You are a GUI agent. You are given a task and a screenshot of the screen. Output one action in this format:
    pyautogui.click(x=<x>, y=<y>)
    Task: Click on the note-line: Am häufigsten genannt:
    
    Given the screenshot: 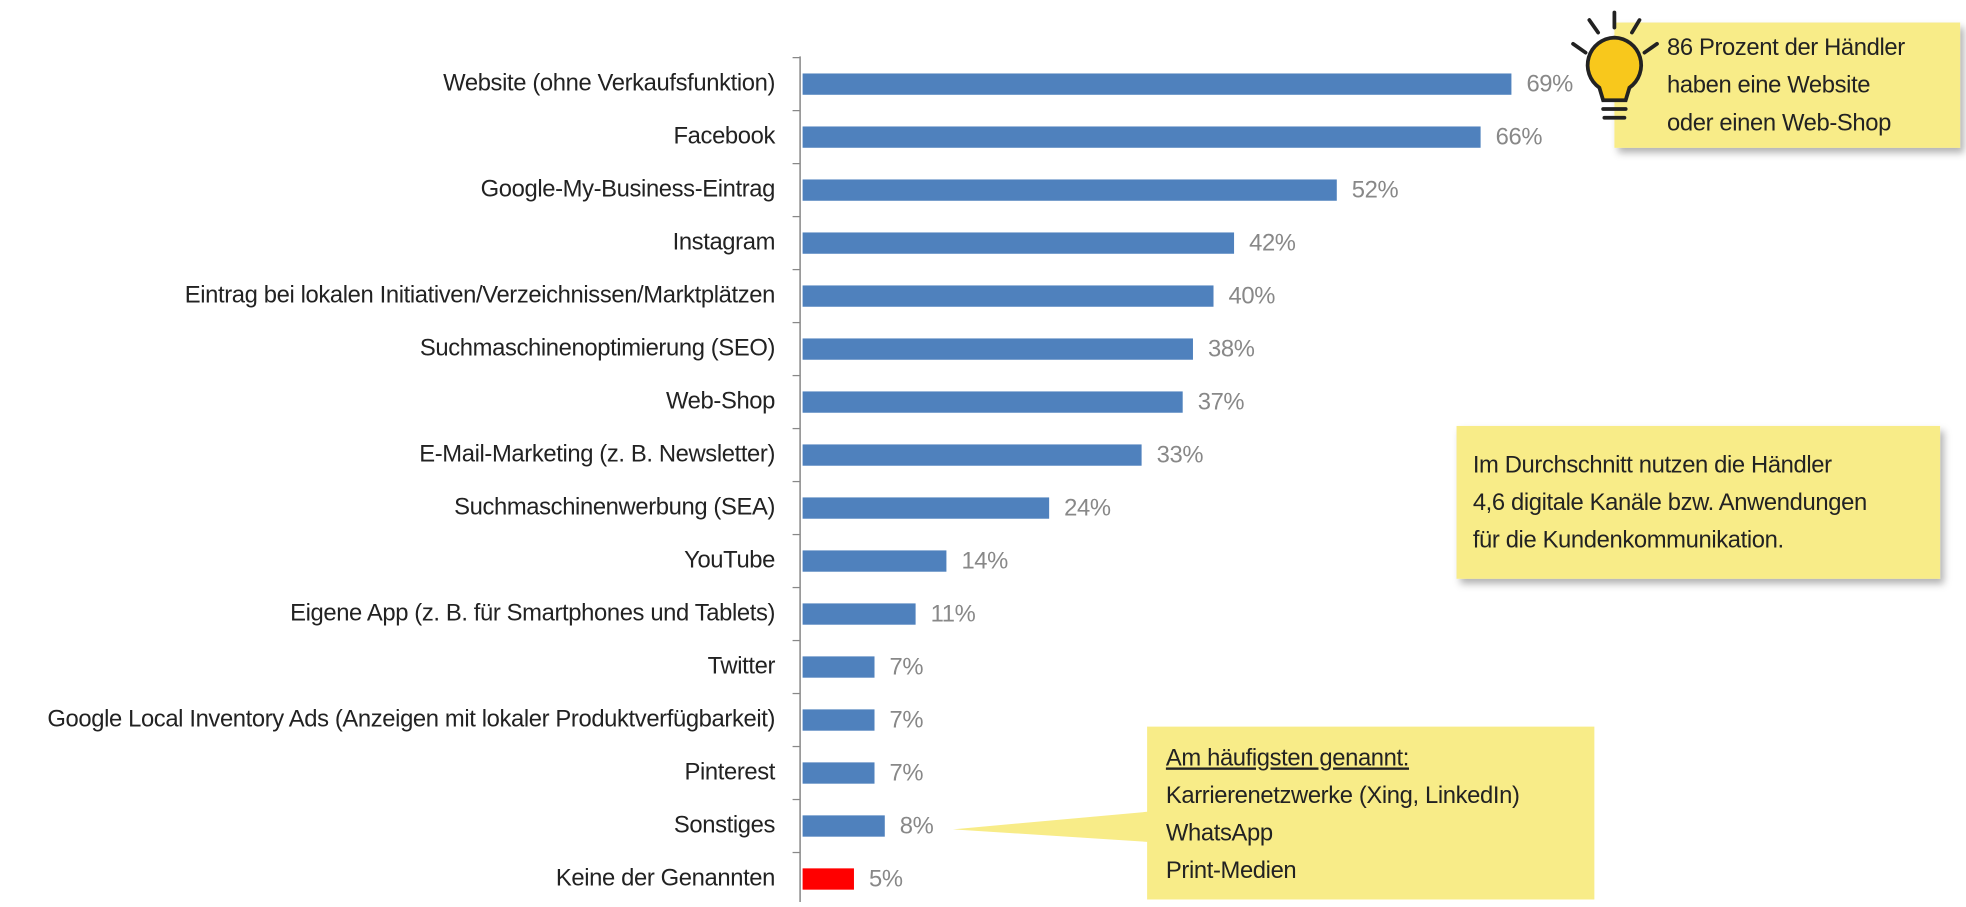 What is the action you would take?
    pyautogui.click(x=1287, y=757)
    